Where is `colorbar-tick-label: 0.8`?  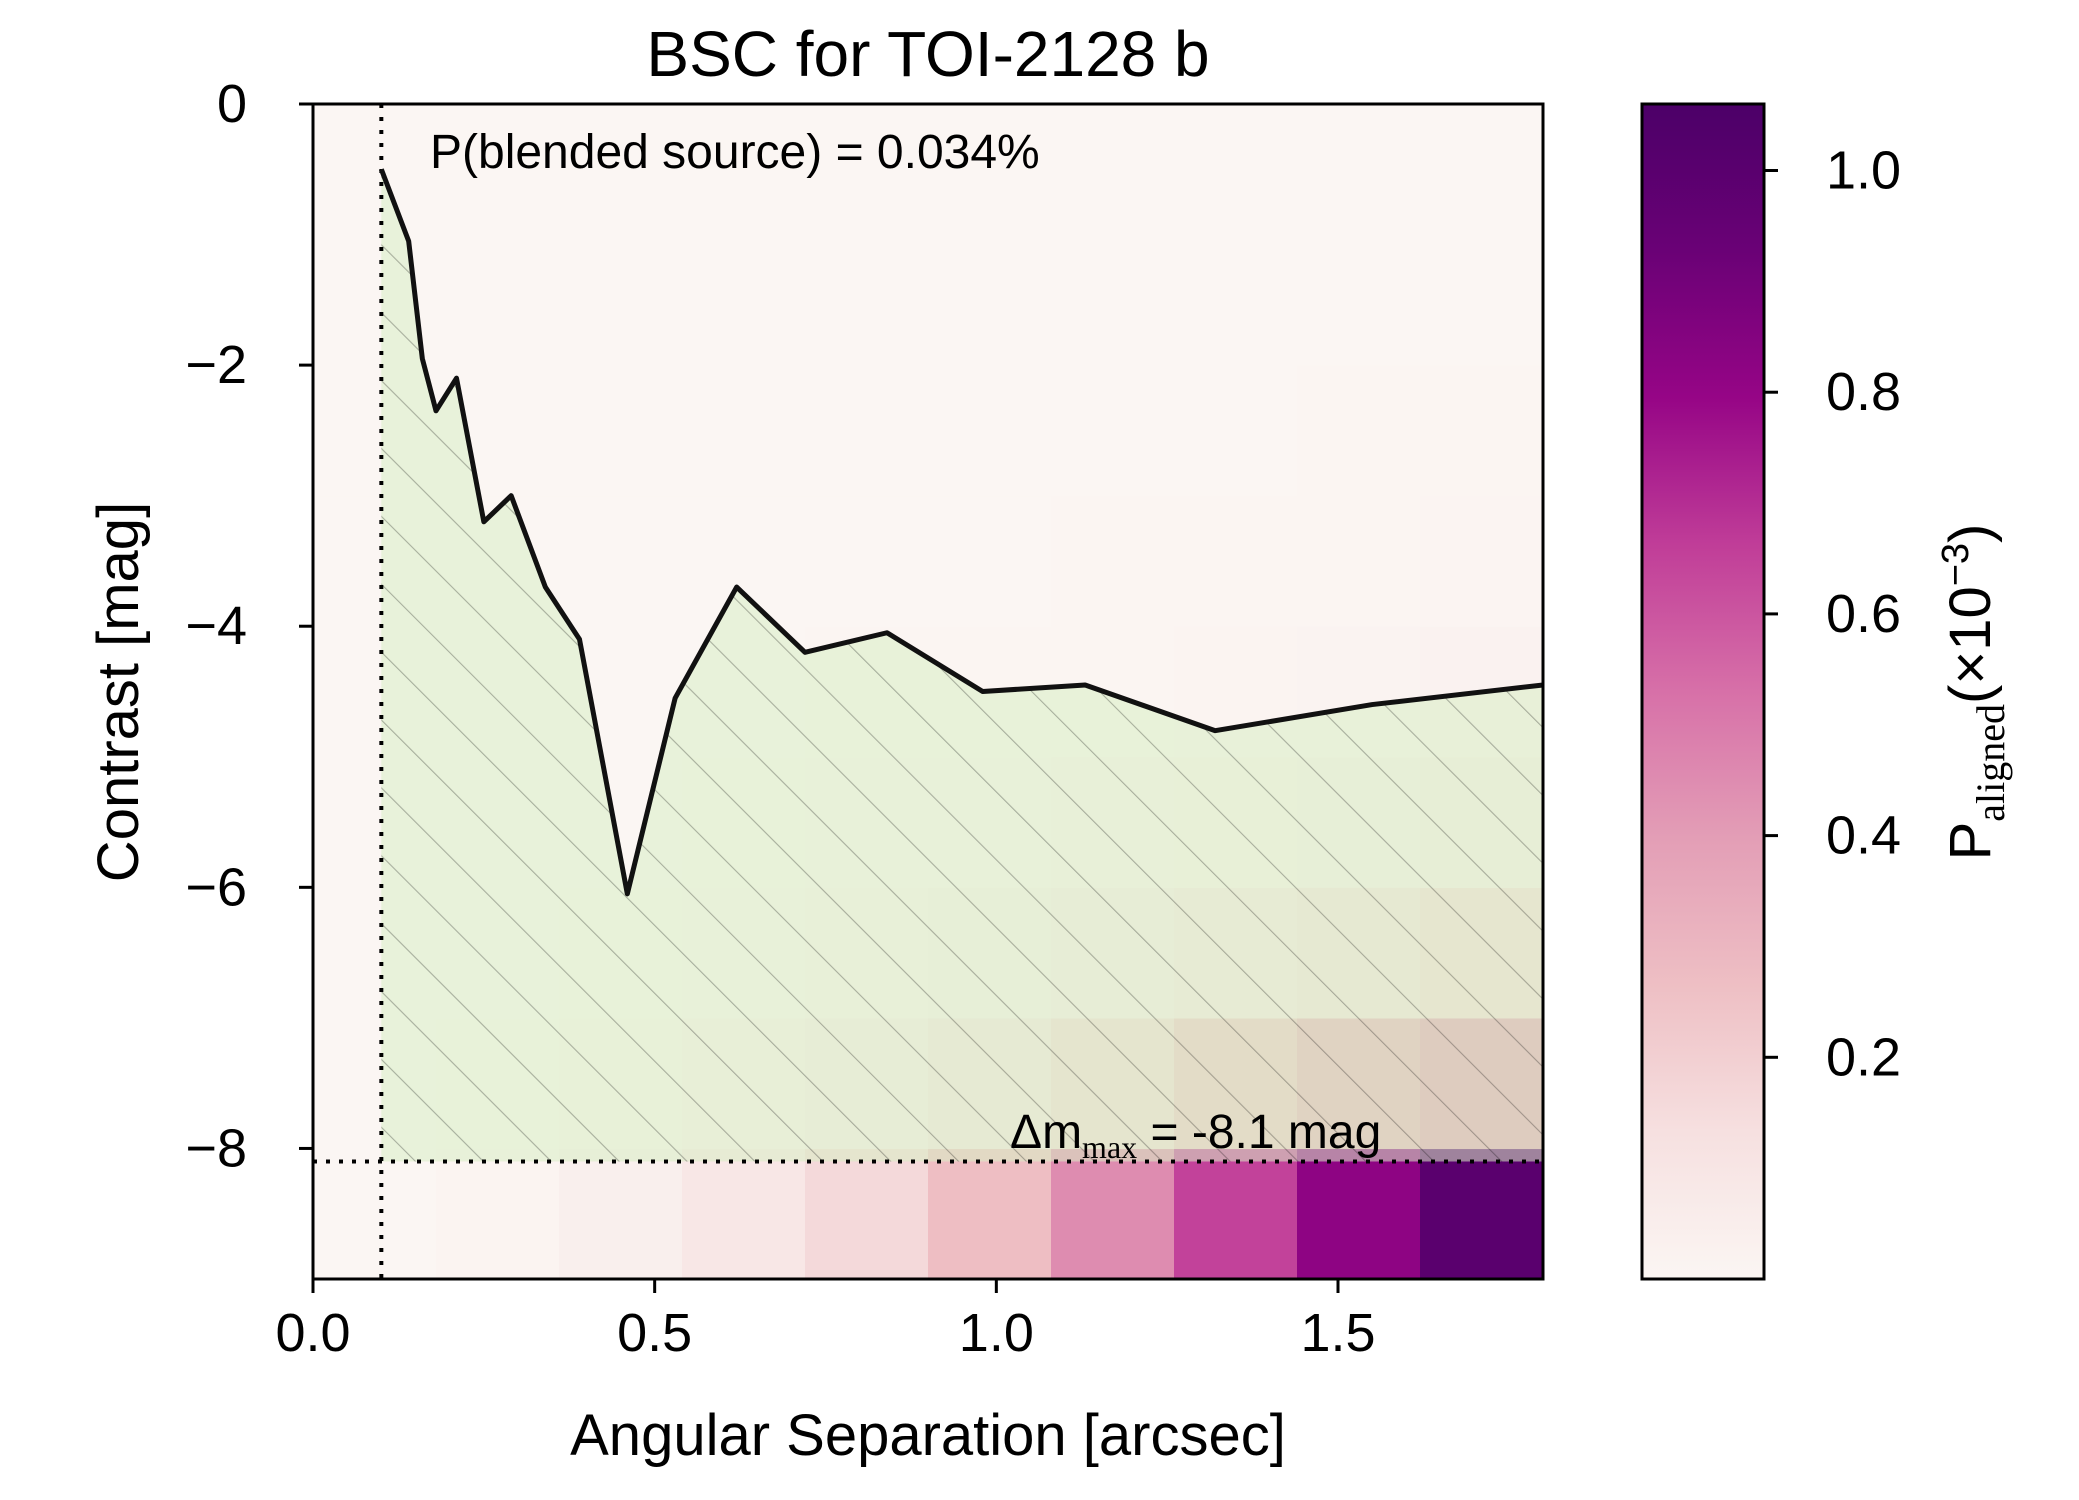 colorbar-tick-label: 0.8 is located at coordinates (1863, 392).